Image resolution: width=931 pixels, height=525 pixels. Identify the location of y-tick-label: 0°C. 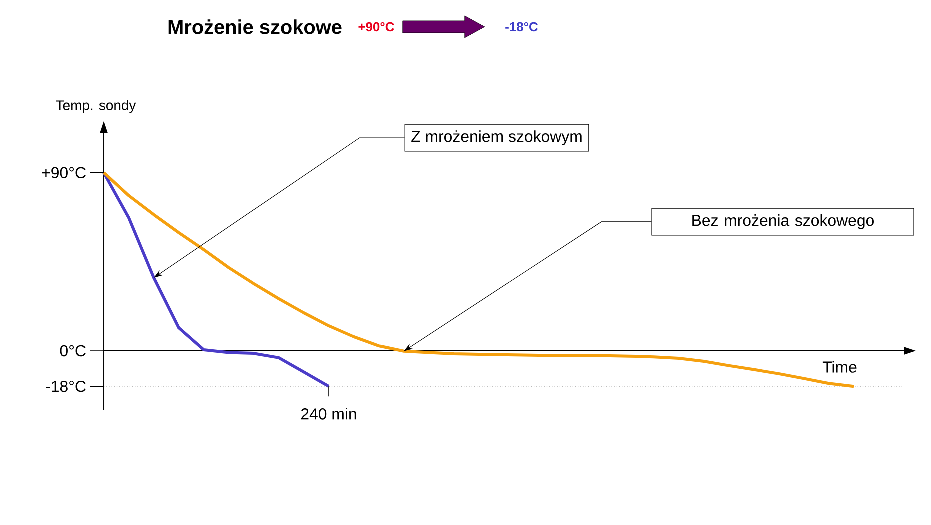
(73, 351).